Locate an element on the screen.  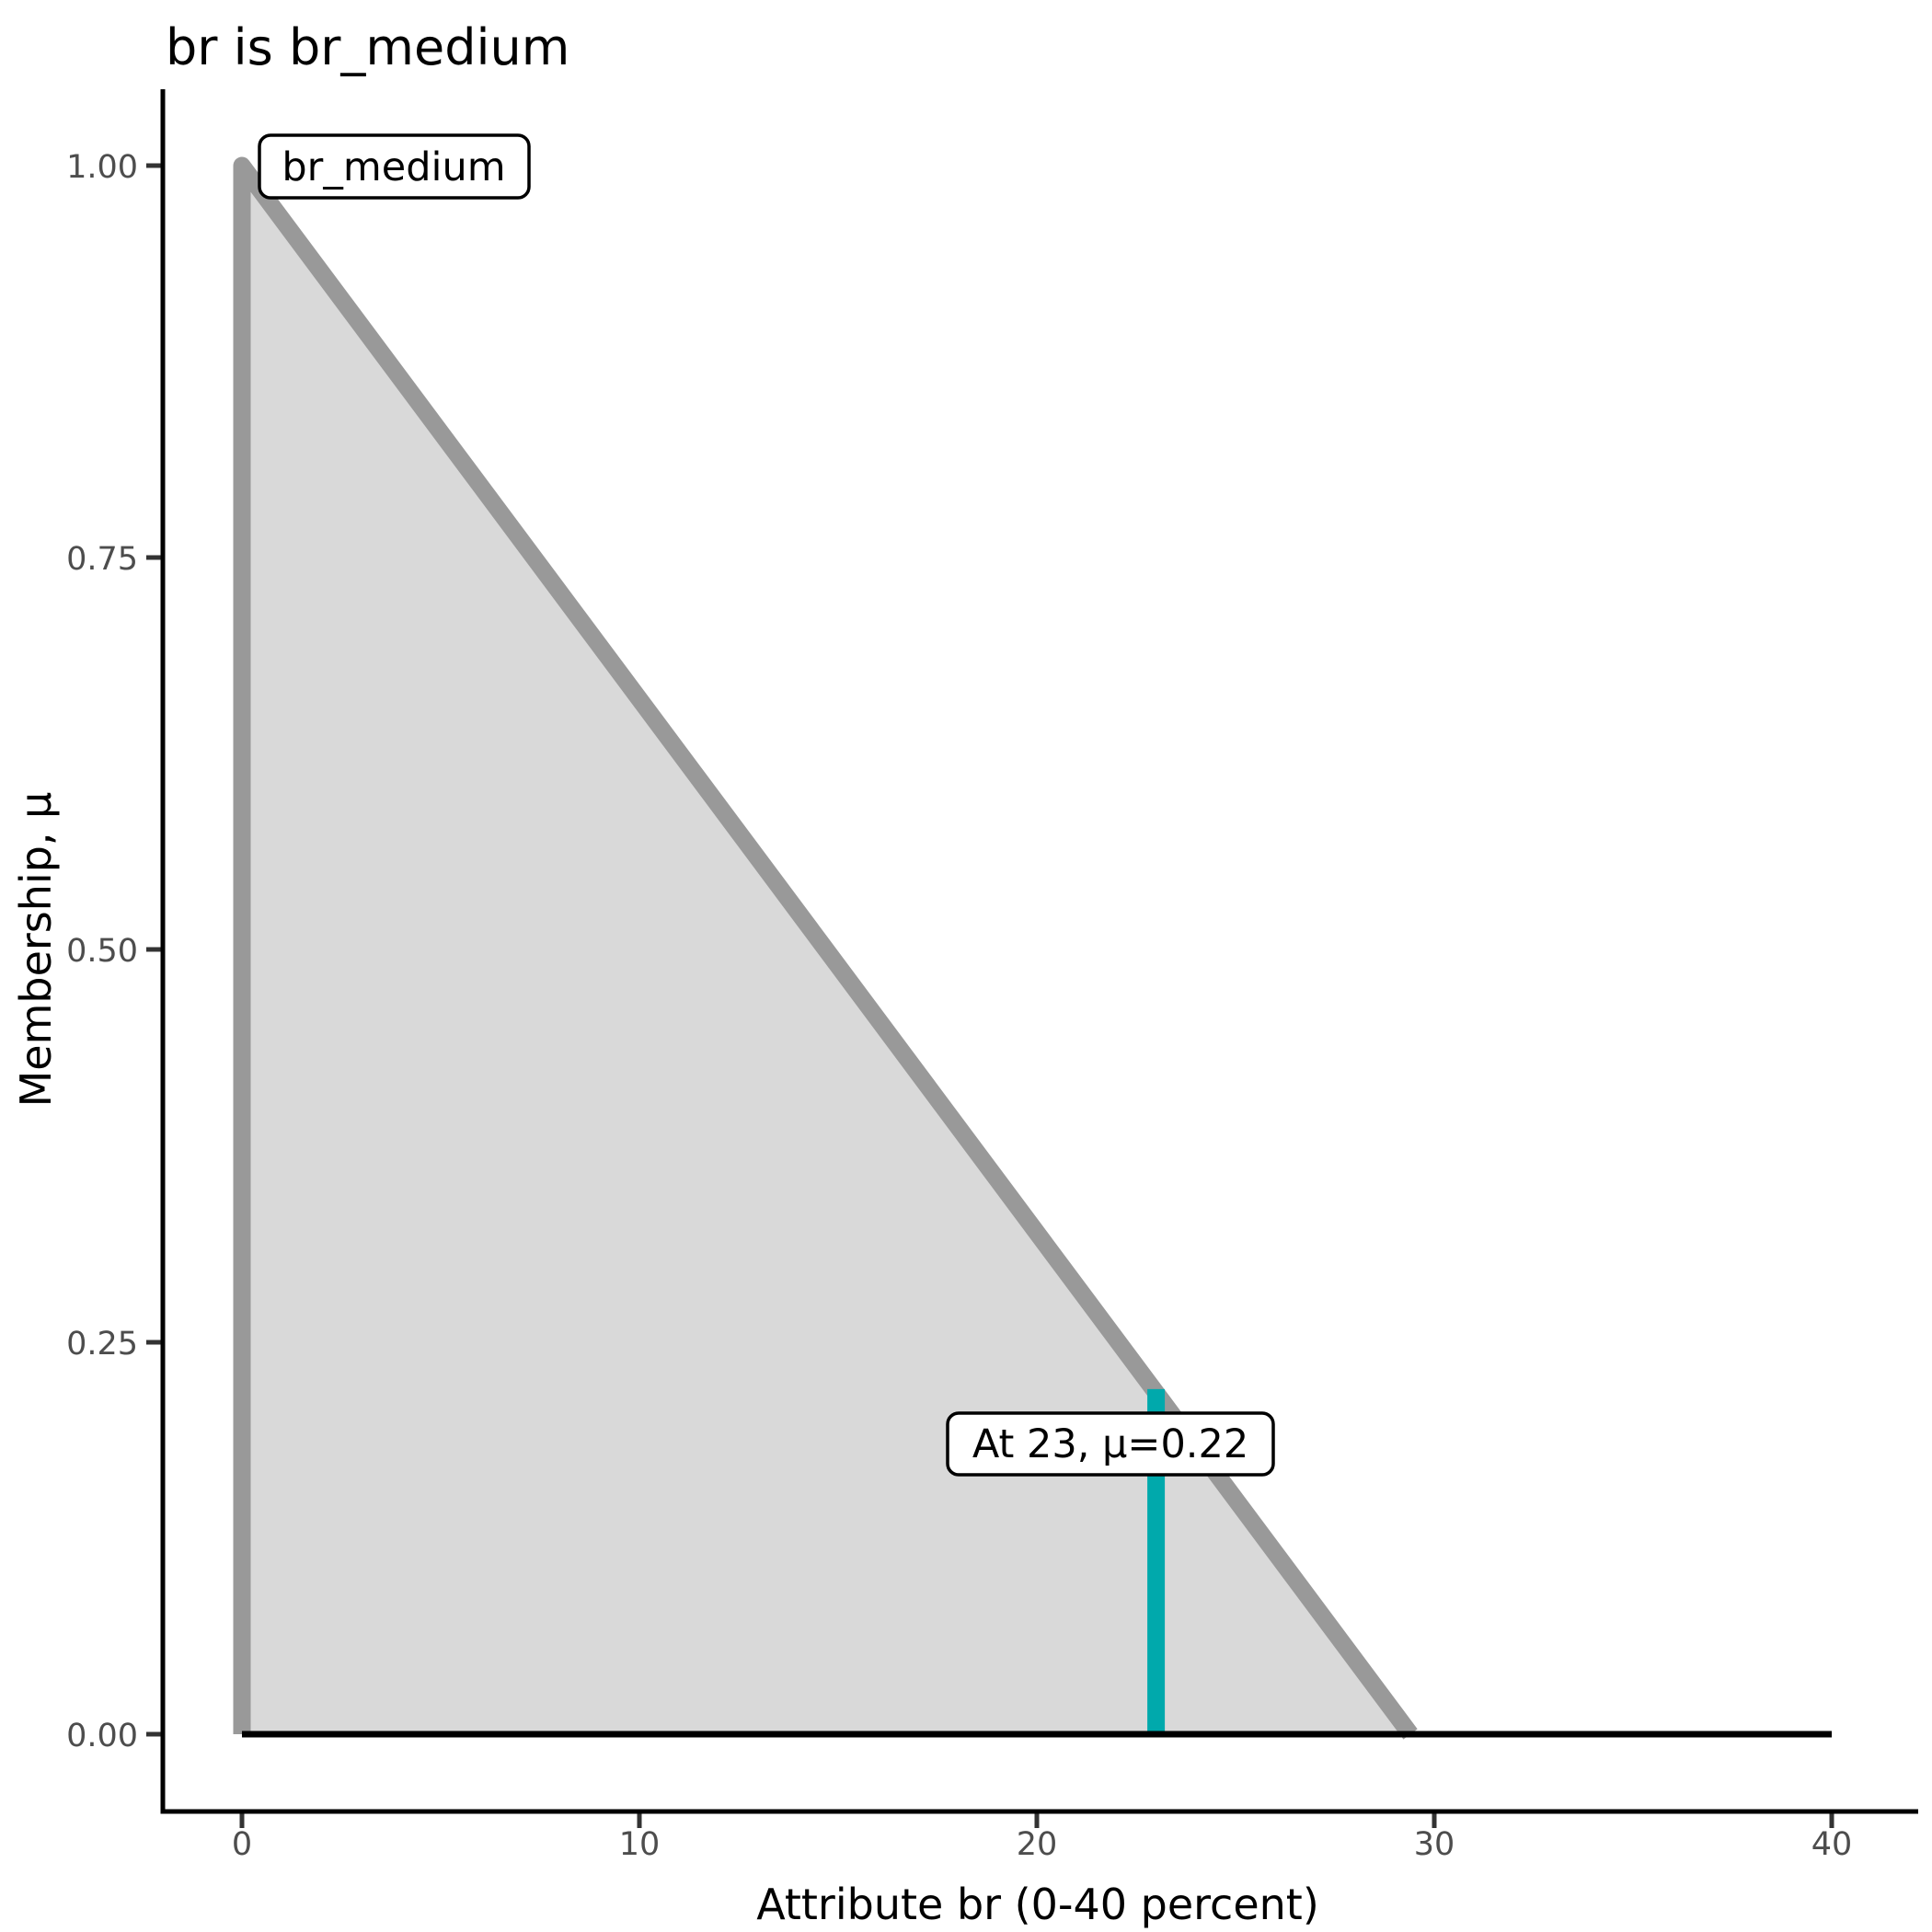
plot-title: br is br_medium is located at coordinates (367, 47).